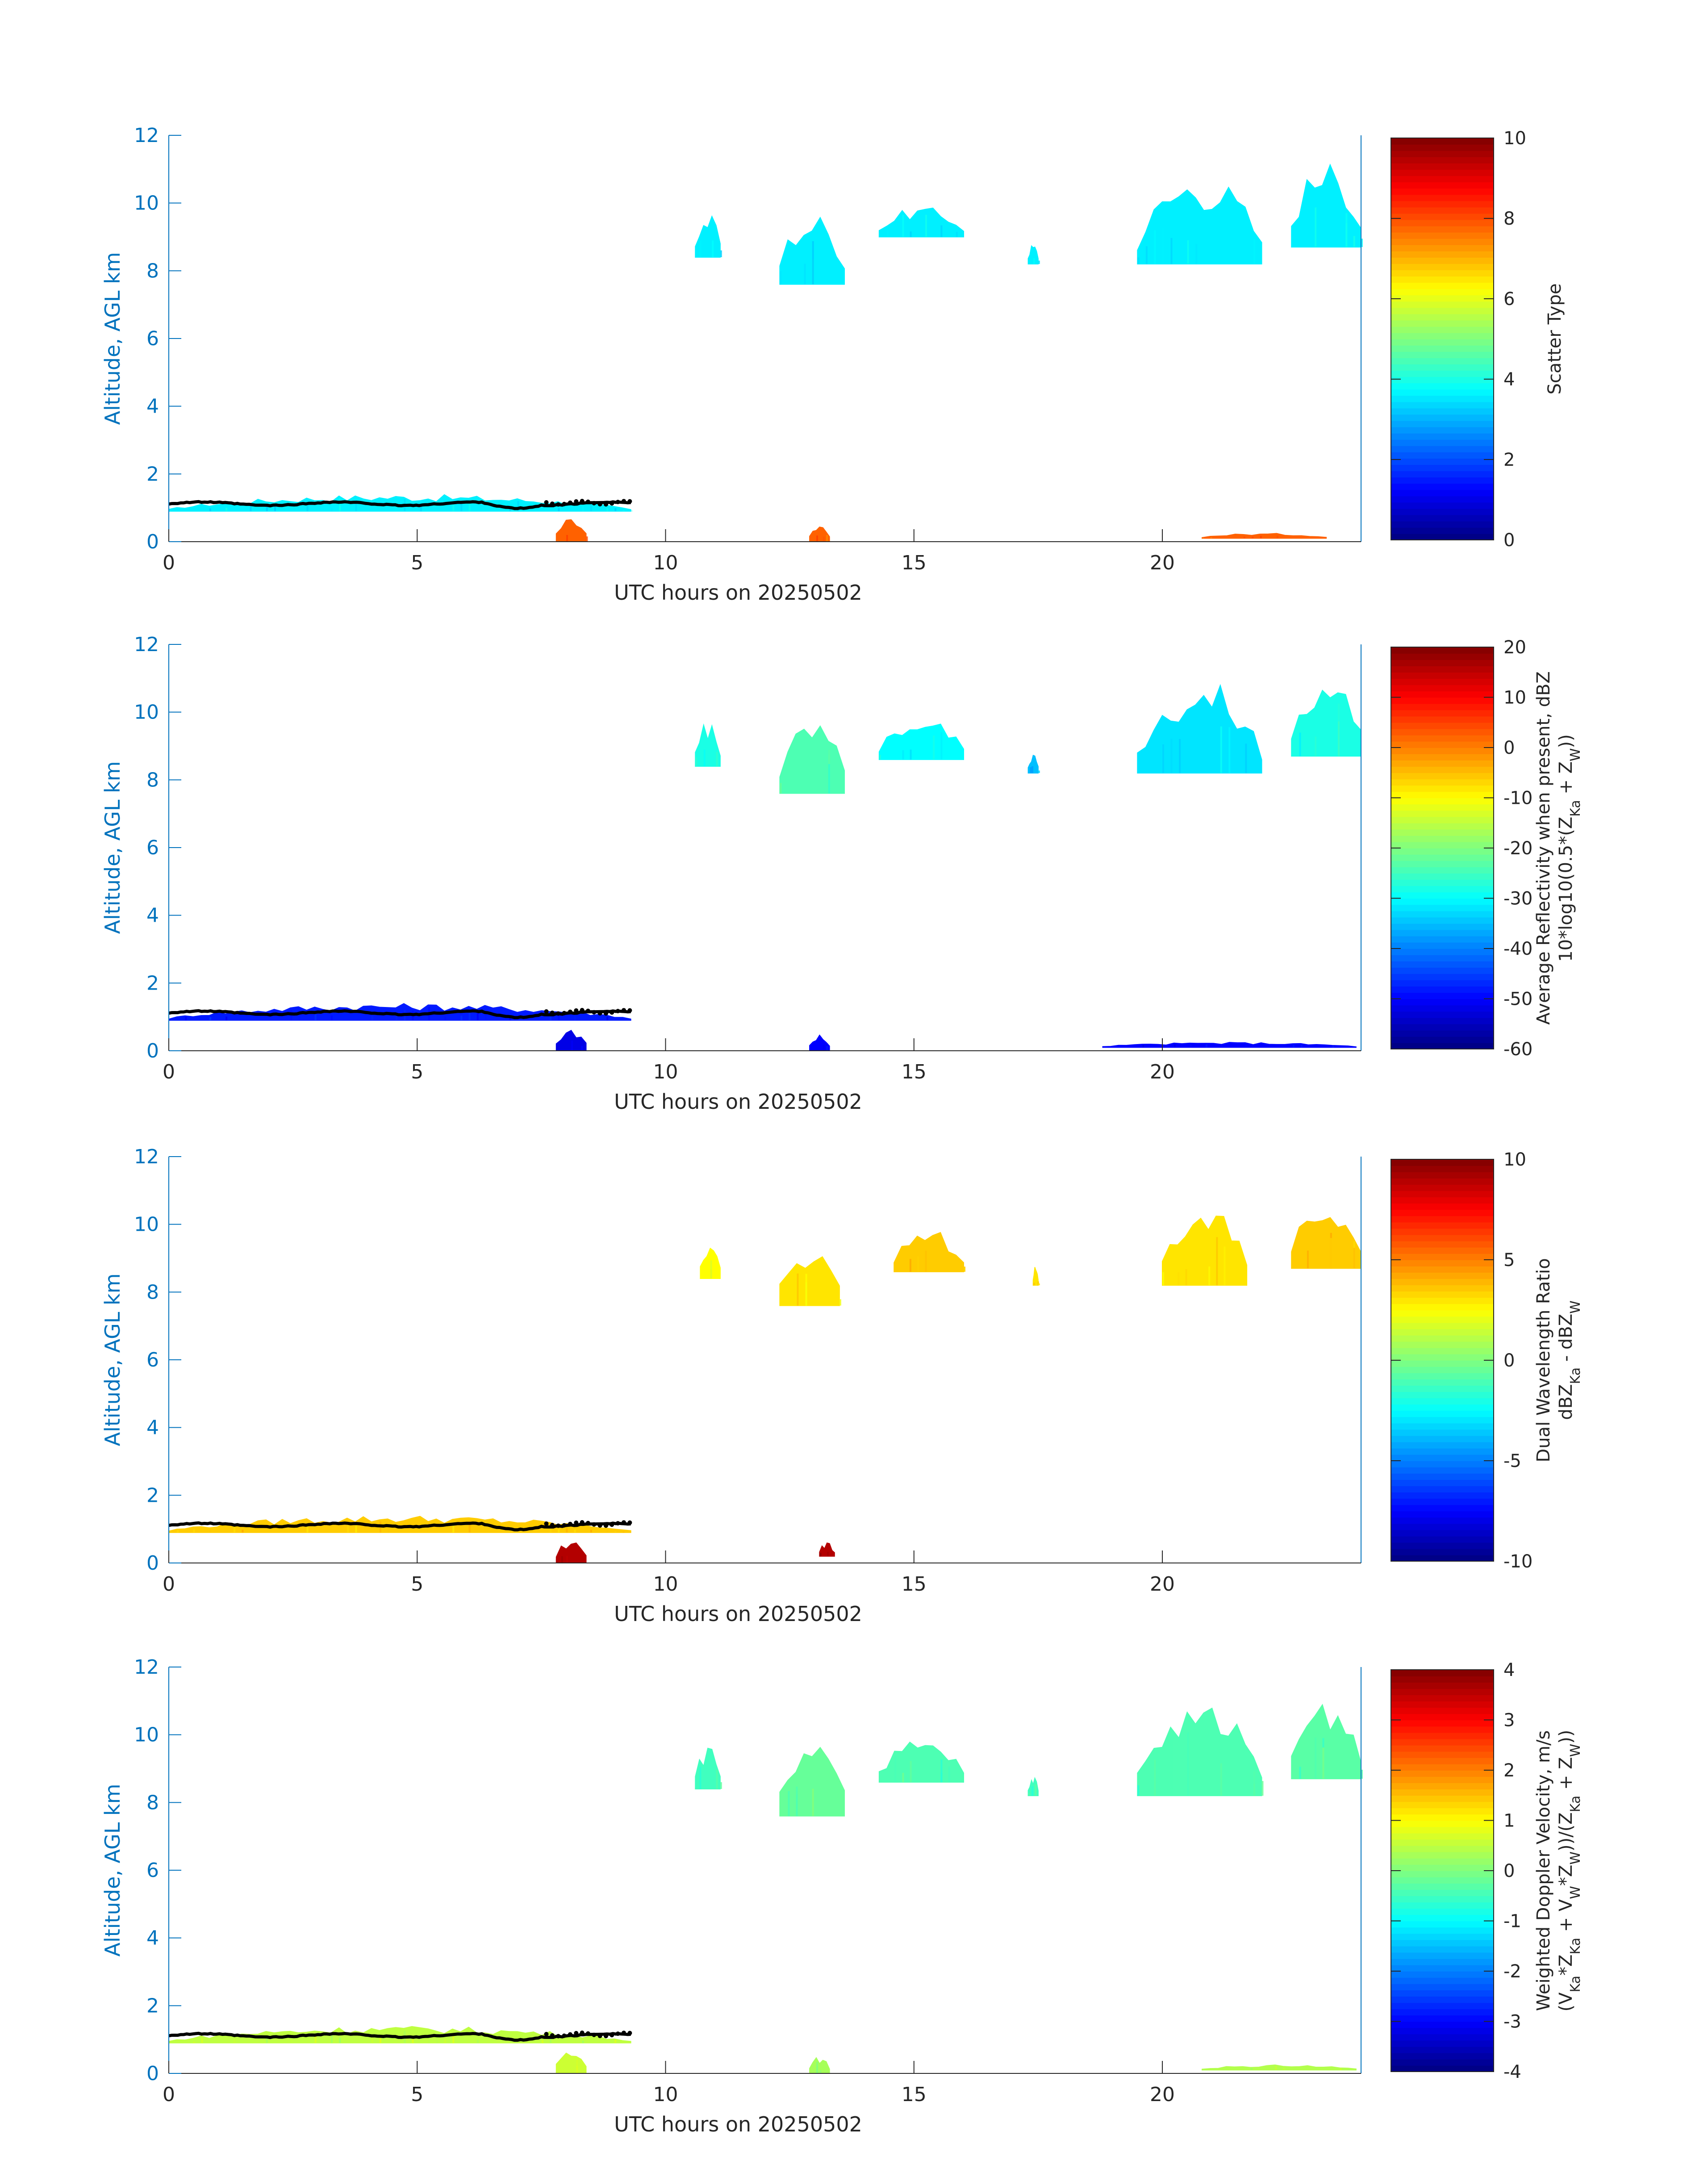 The height and width of the screenshot is (2177, 1708). I want to click on colorbar-title-line-2: dBZKa - dBZW, so click(1569, 1360).